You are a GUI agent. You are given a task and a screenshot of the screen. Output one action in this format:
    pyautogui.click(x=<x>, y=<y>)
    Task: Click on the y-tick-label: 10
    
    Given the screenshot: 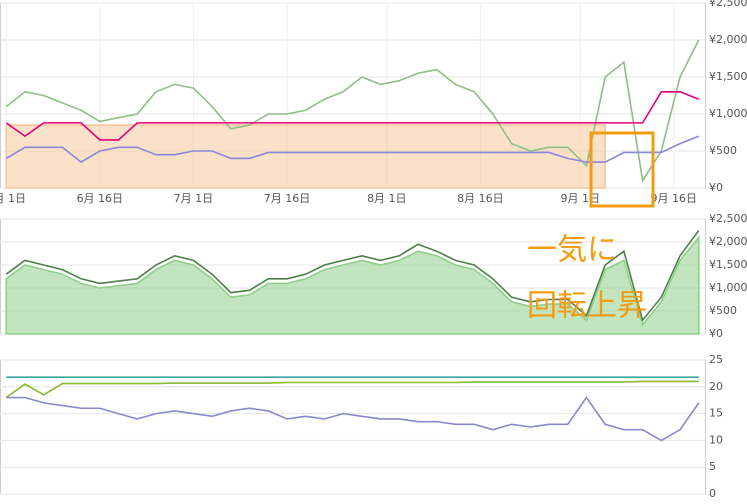 What is the action you would take?
    pyautogui.click(x=716, y=439)
    